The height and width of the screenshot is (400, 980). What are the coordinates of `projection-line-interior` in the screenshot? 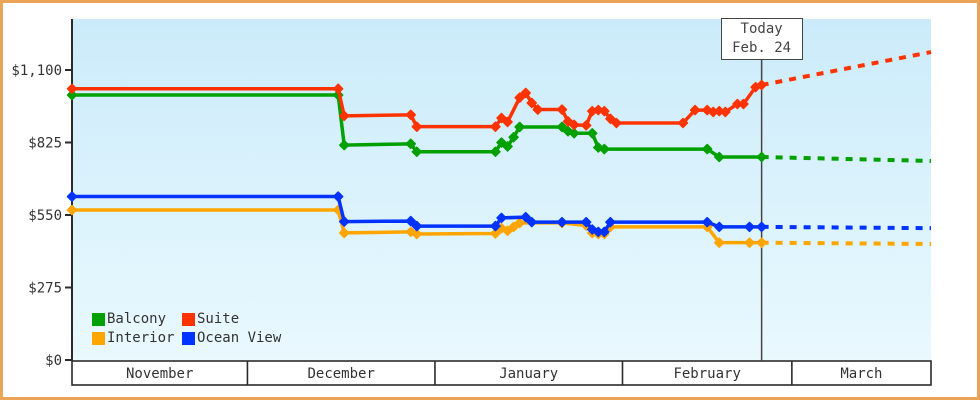 It's located at (846, 243).